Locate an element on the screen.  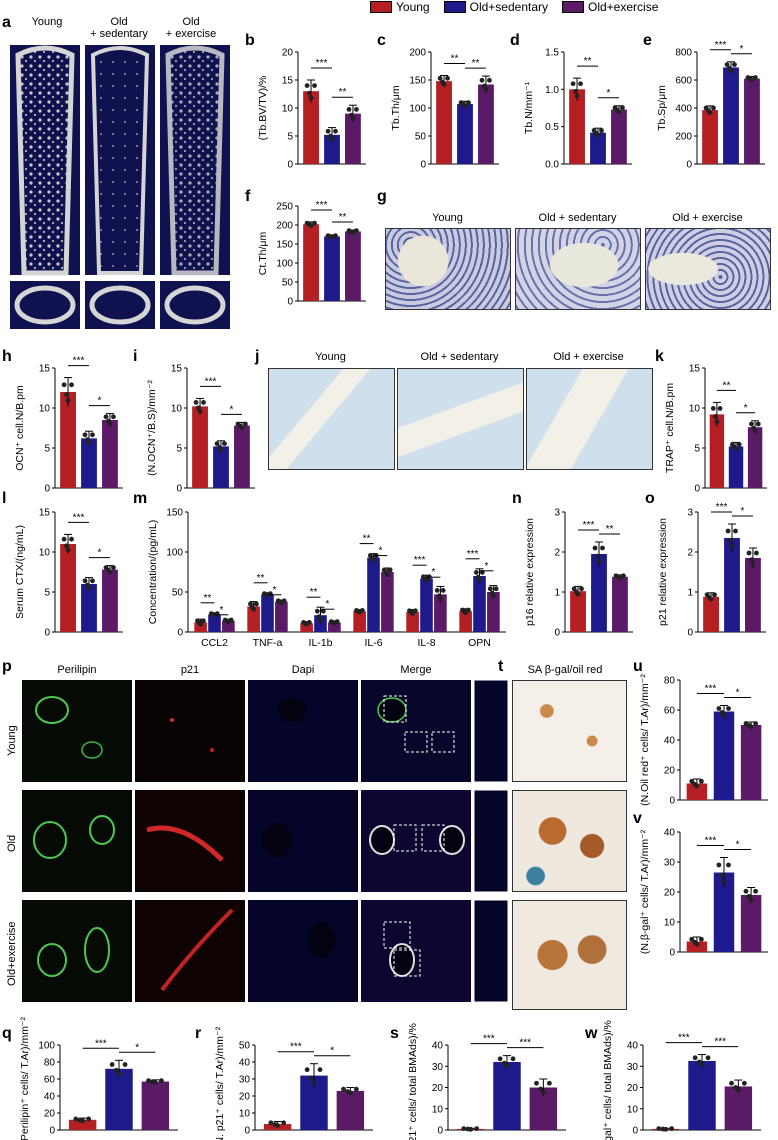
significance-label: ** is located at coordinates (588, 61).